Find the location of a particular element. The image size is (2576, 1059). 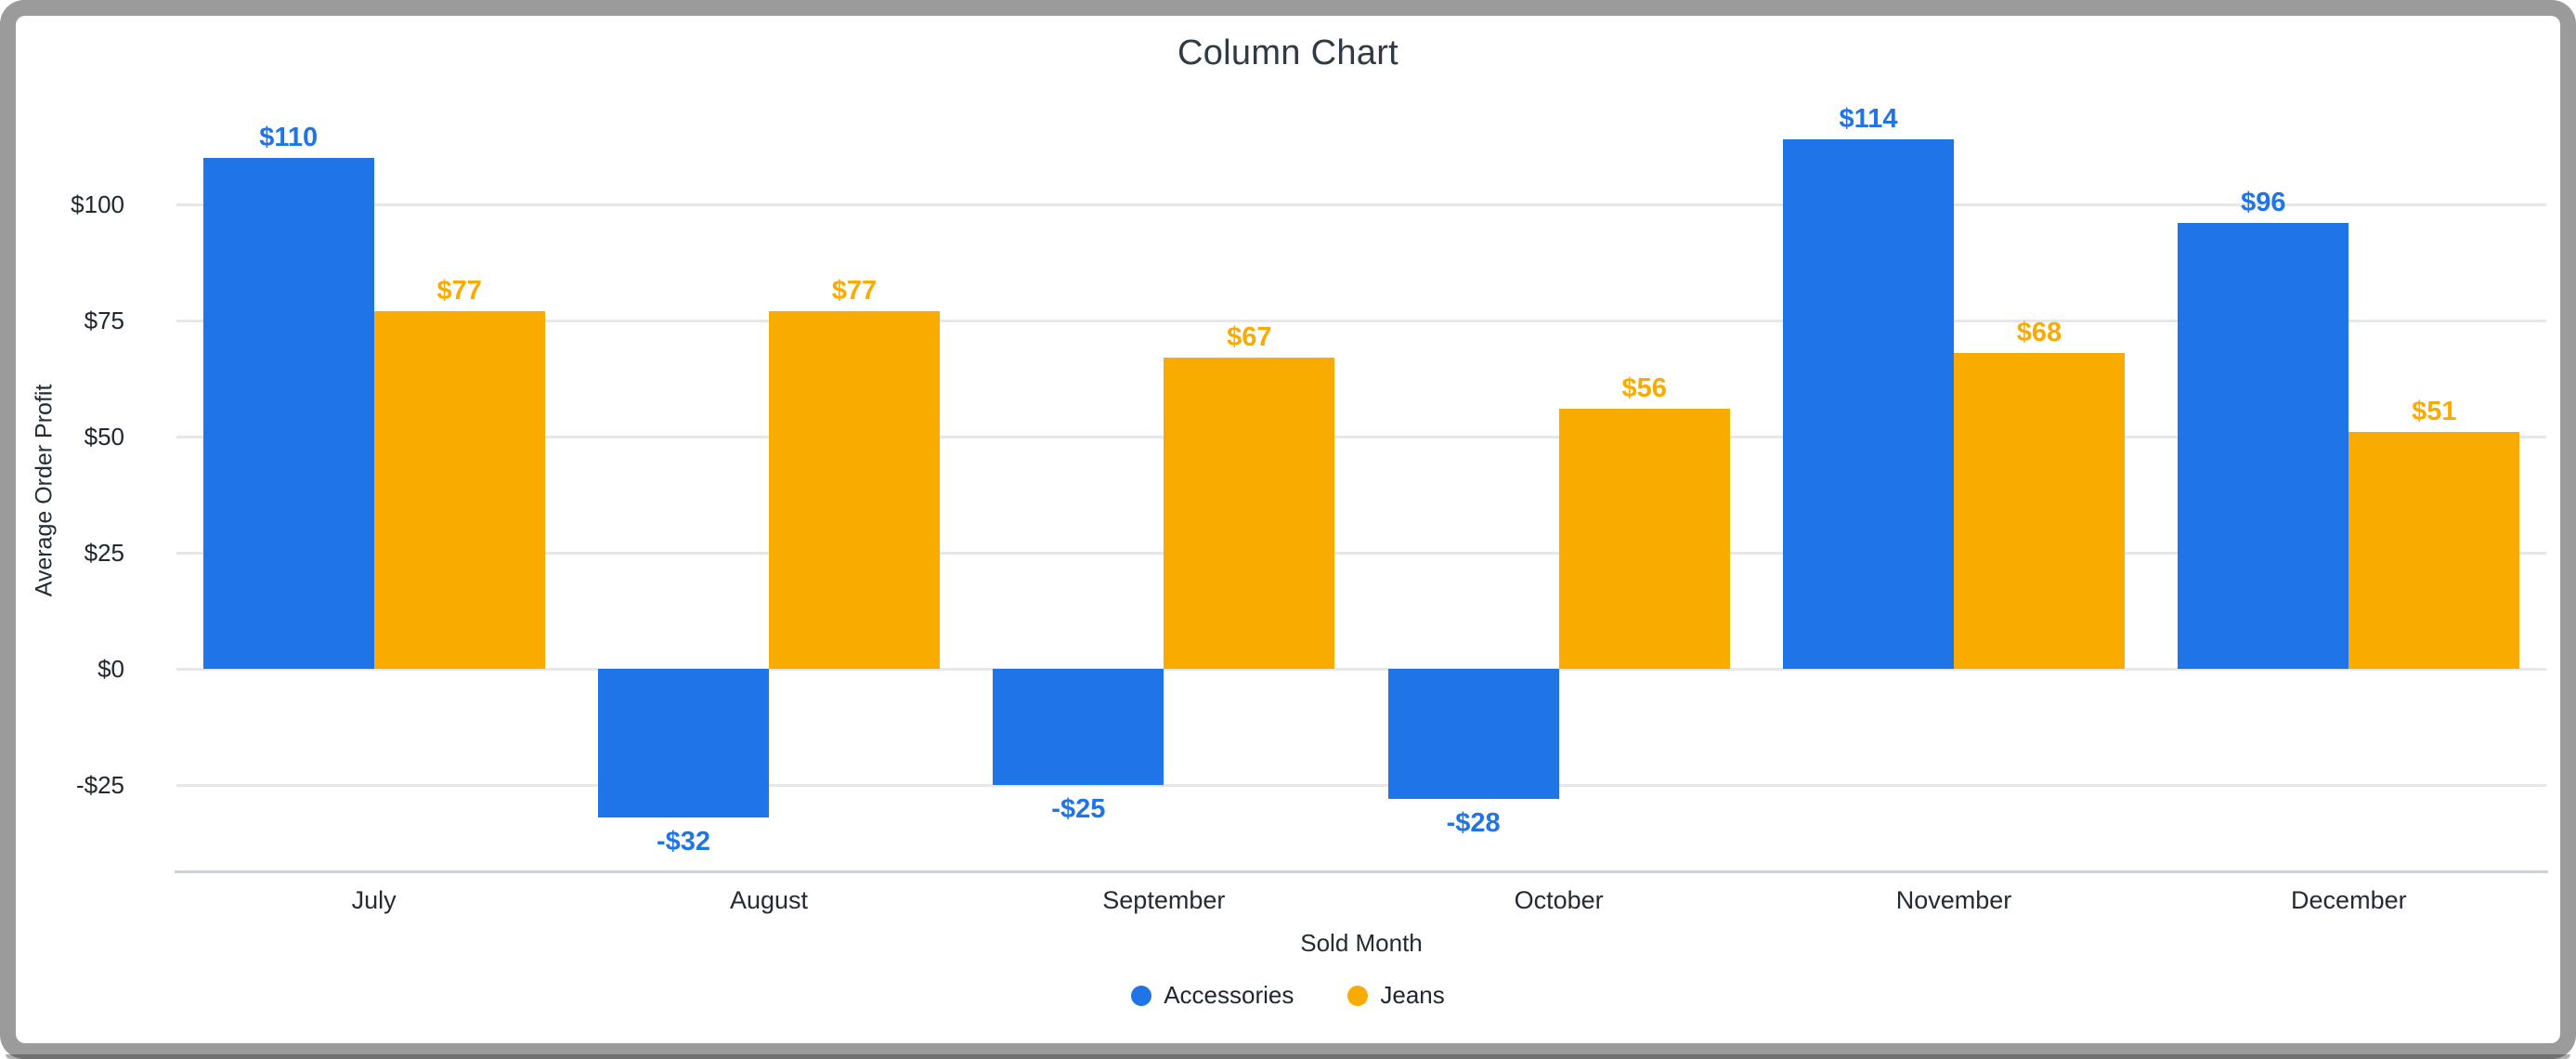

gridline--50 is located at coordinates (1361, 436).